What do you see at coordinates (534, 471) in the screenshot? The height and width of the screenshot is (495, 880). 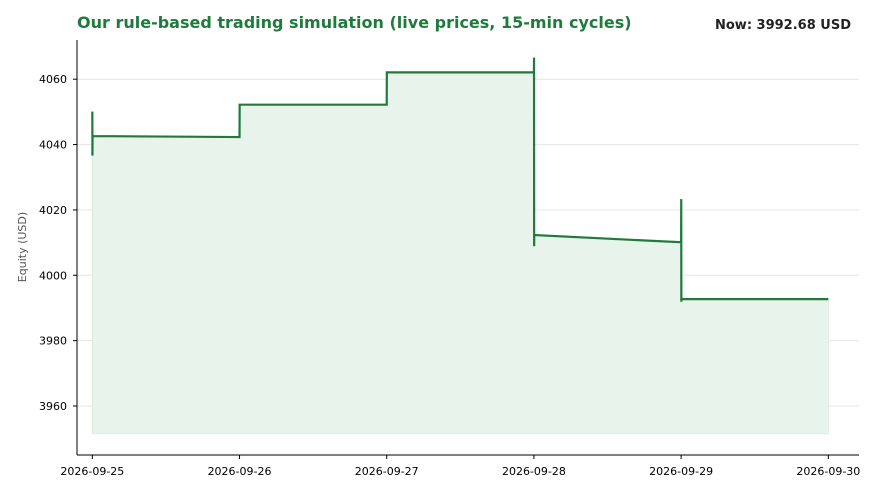 I see `x-tick-label: 2026-09-28` at bounding box center [534, 471].